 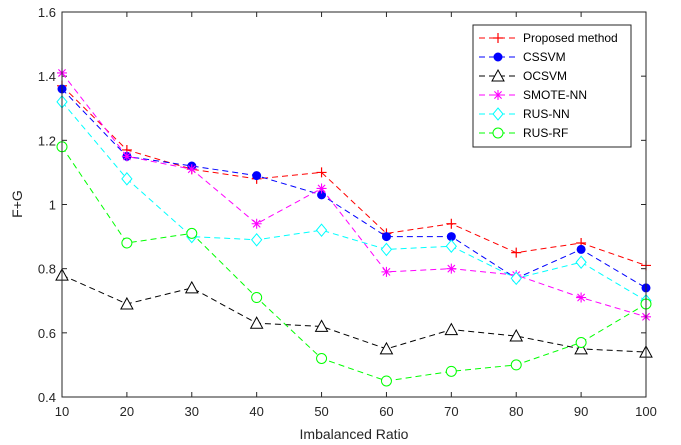 What do you see at coordinates (546, 114) in the screenshot?
I see `legend-label: RUS-NN` at bounding box center [546, 114].